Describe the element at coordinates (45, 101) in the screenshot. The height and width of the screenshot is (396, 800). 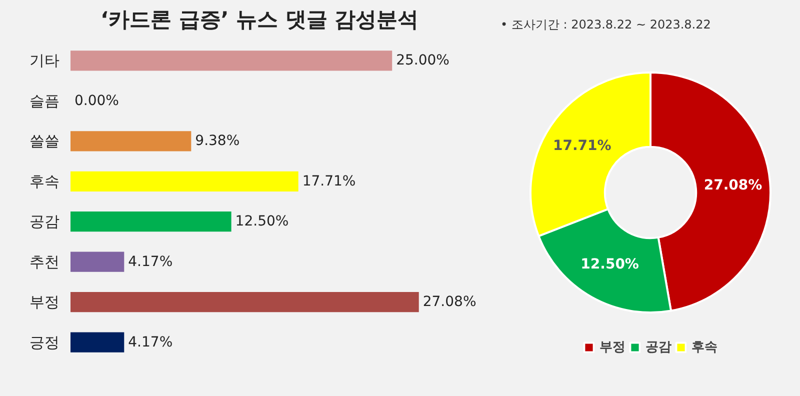
I see `y-tick-label: 슬픔` at that location.